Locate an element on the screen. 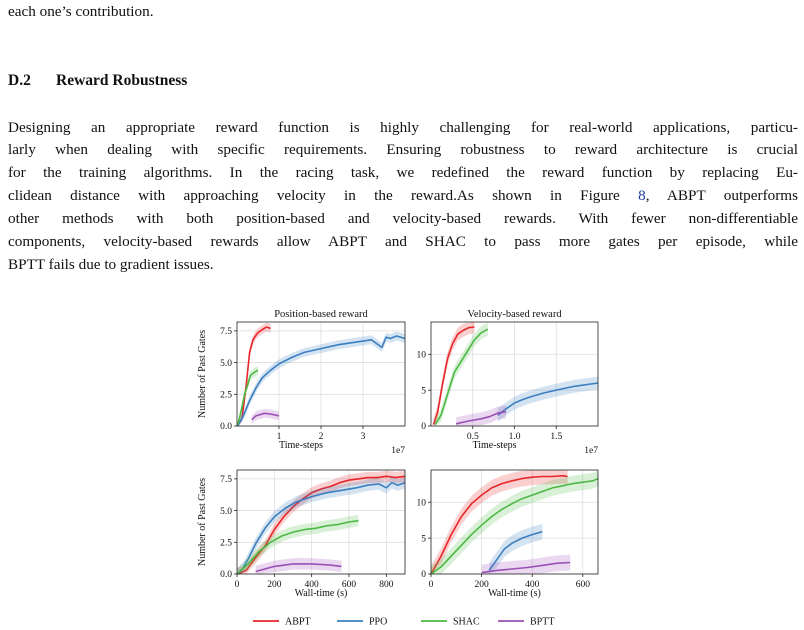 The width and height of the screenshot is (804, 630). paragraph-line-4-suffix: , ABPT outperforms is located at coordinates (721, 195).